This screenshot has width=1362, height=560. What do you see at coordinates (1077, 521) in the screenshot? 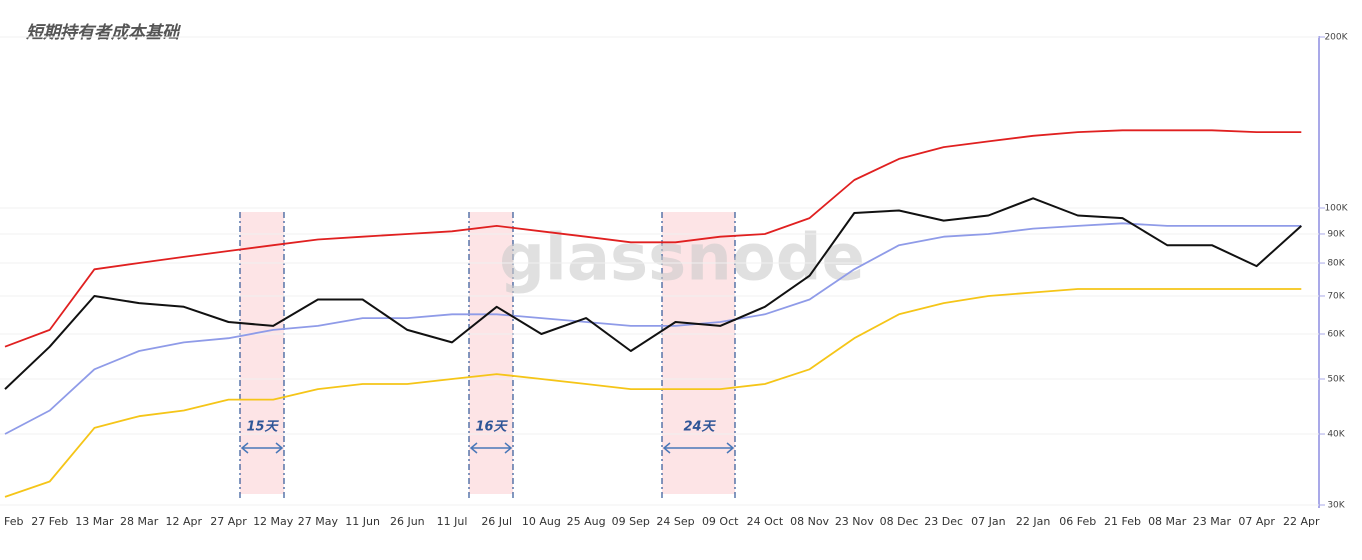
I see `x-tick-label: 06 Feb` at bounding box center [1077, 521].